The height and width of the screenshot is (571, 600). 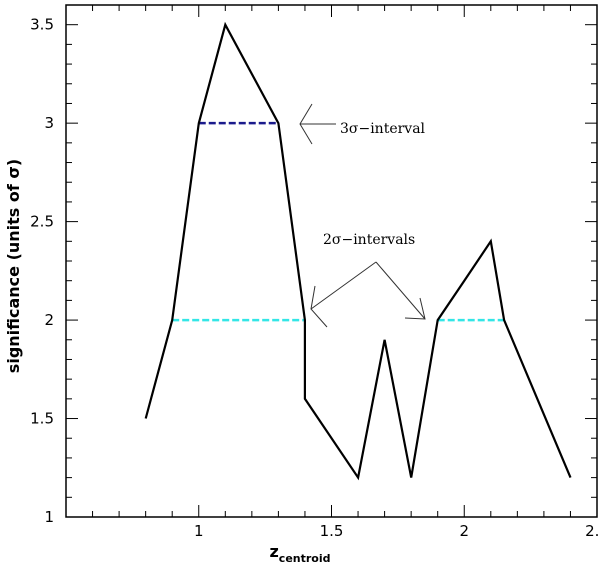 What do you see at coordinates (383, 129) in the screenshot?
I see `annotation-3sigma: 3σ−interval` at bounding box center [383, 129].